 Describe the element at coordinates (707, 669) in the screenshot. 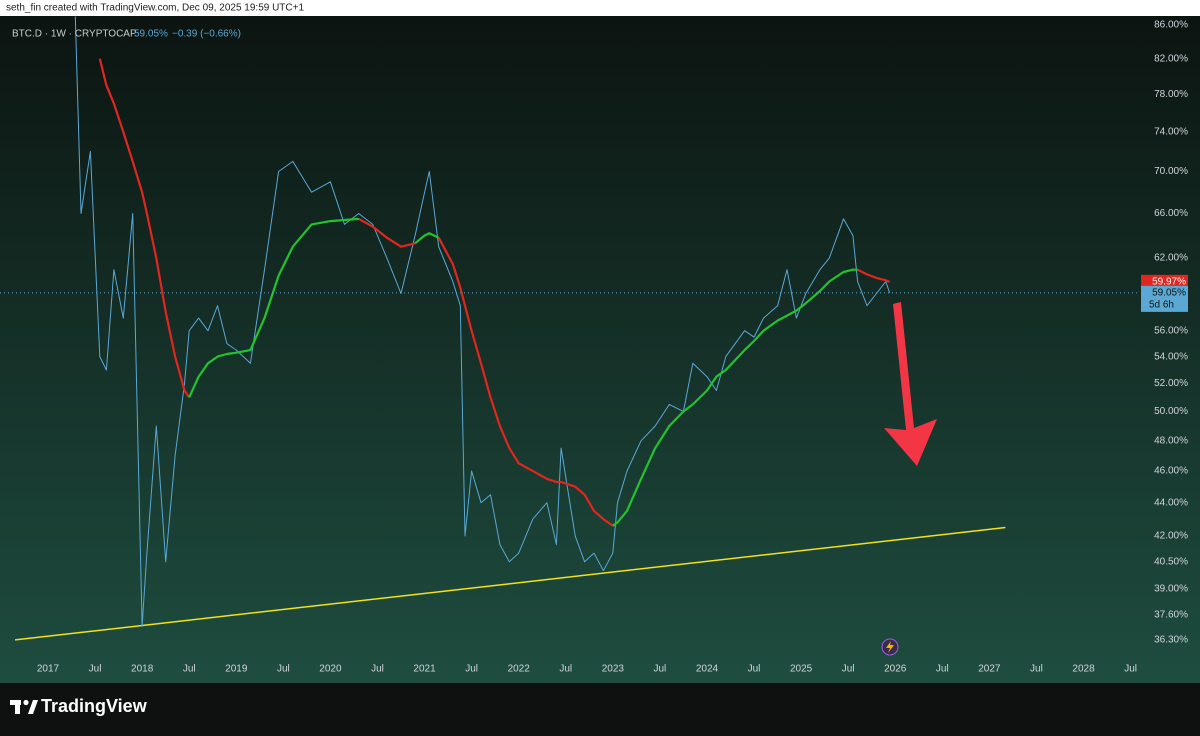

I see `x-tick-label: 2024` at that location.